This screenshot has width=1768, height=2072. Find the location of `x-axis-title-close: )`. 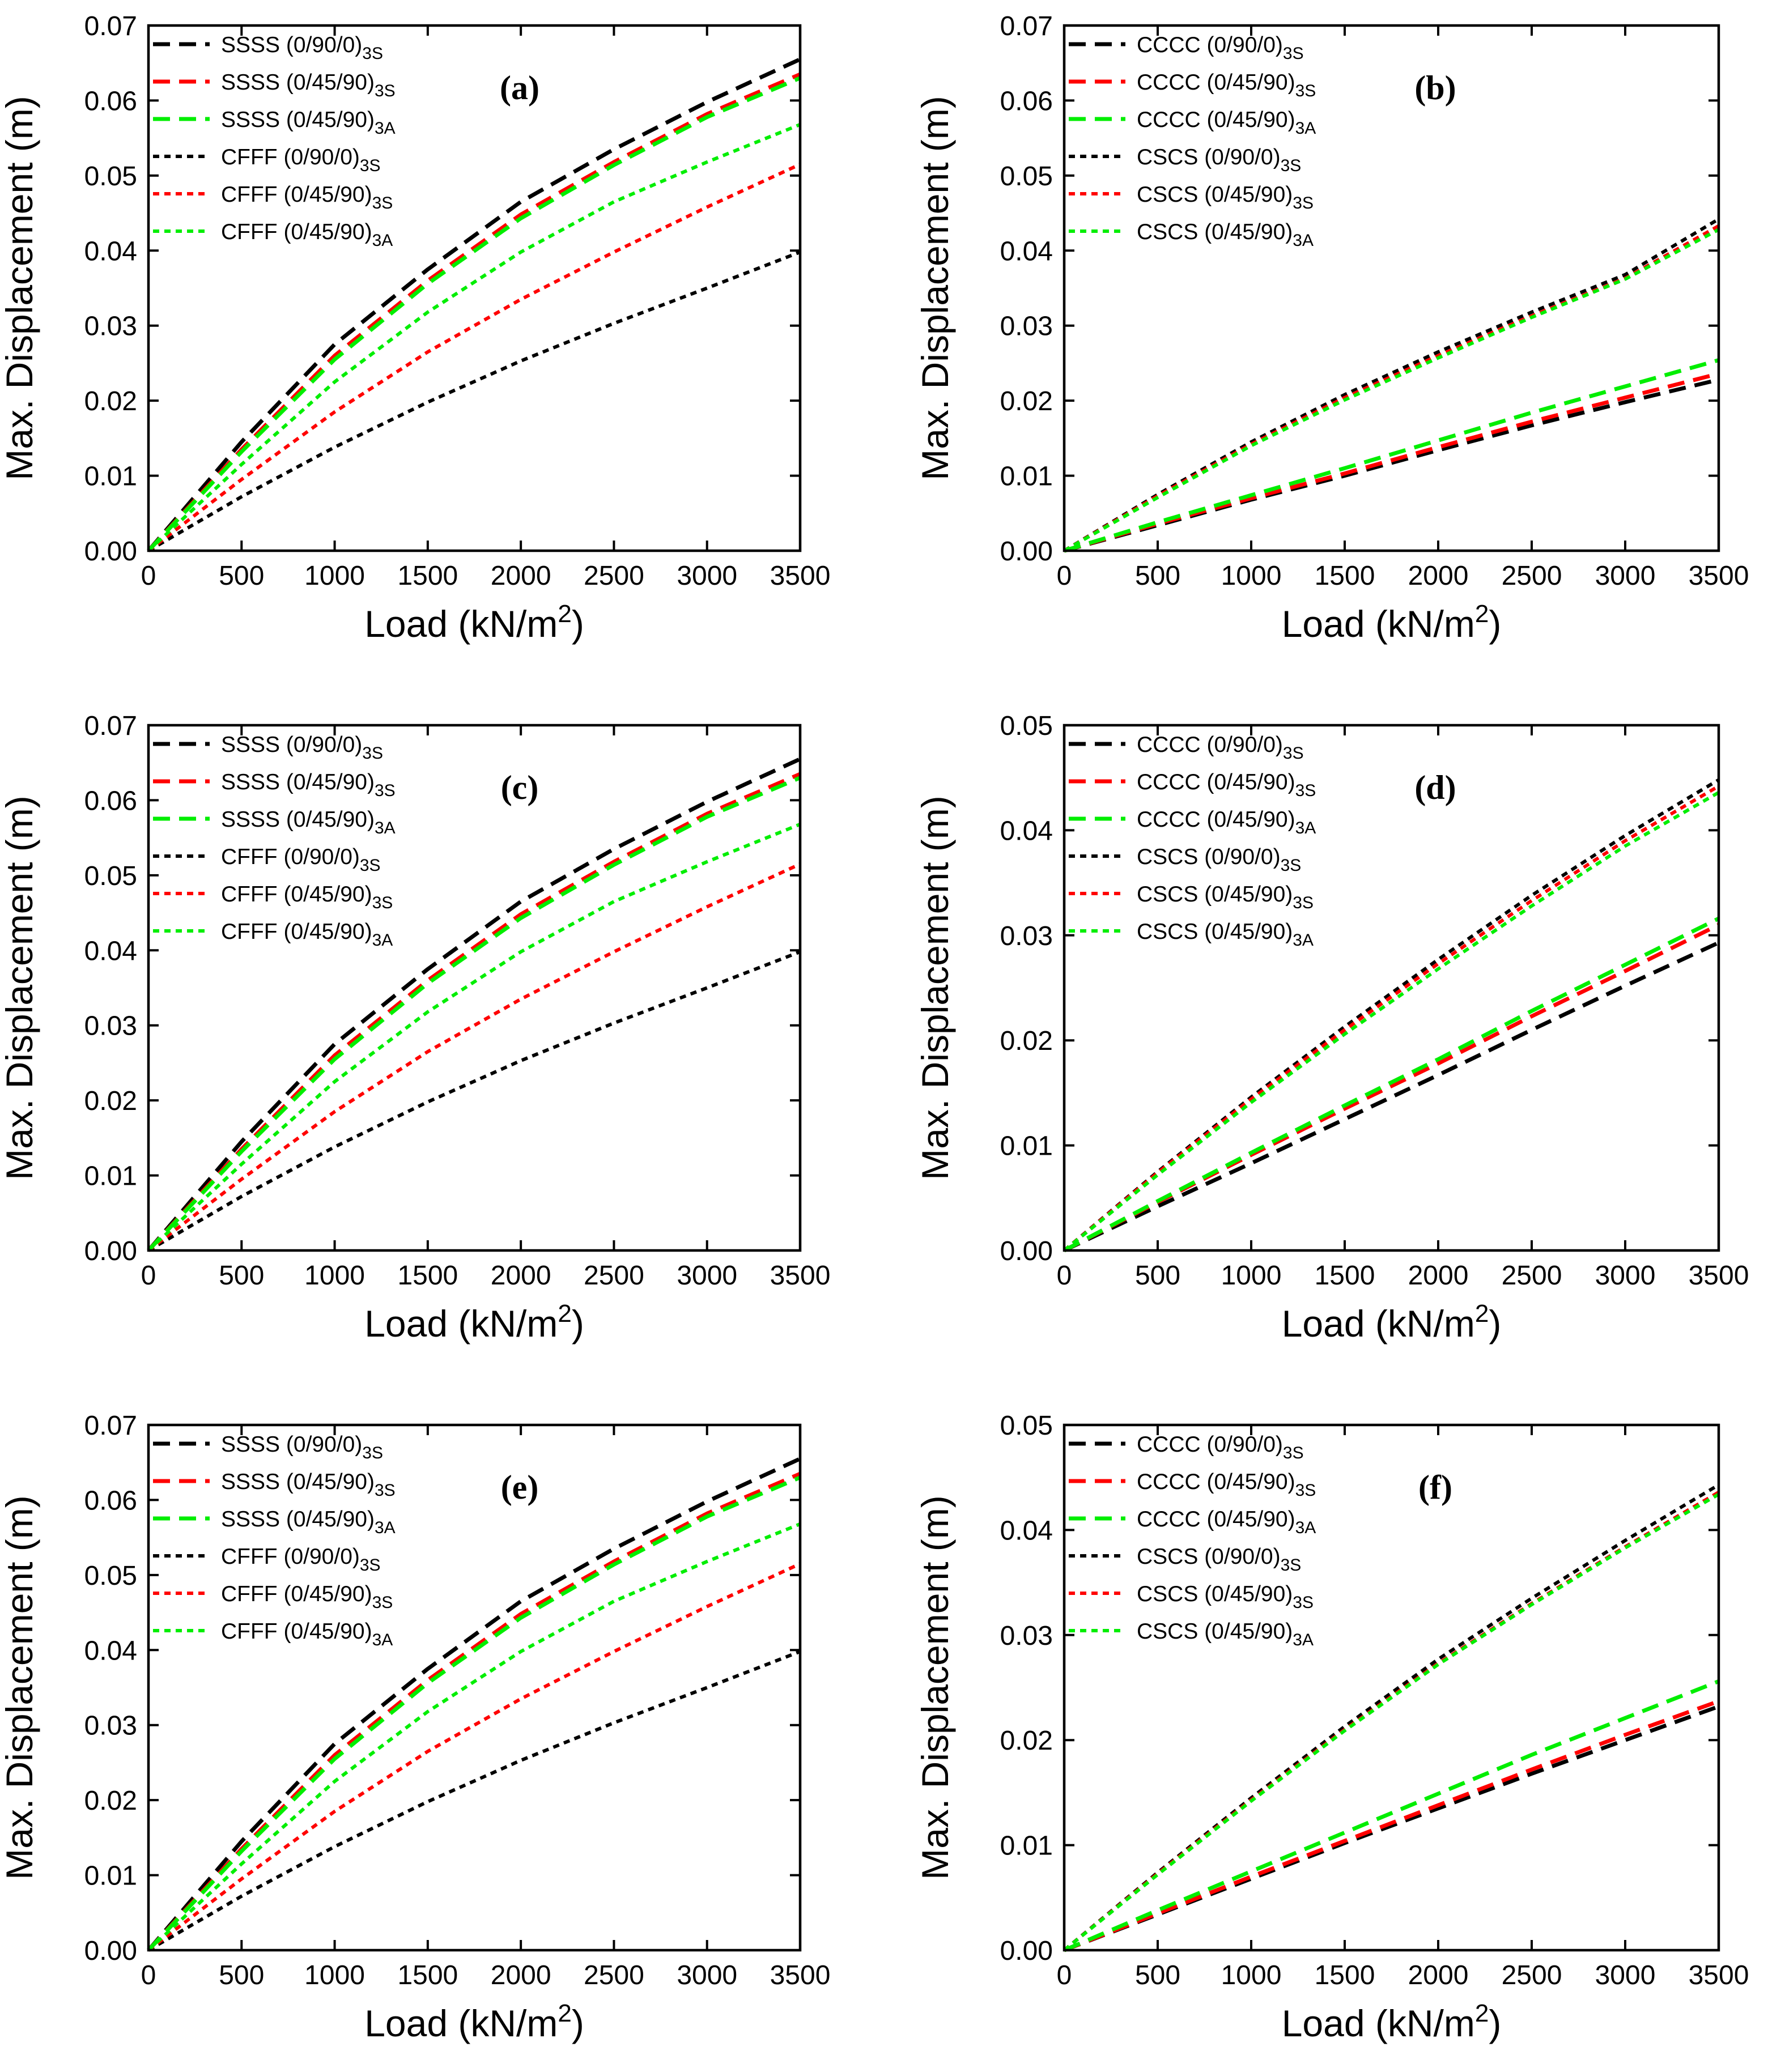

x-axis-title-close: ) is located at coordinates (578, 624).